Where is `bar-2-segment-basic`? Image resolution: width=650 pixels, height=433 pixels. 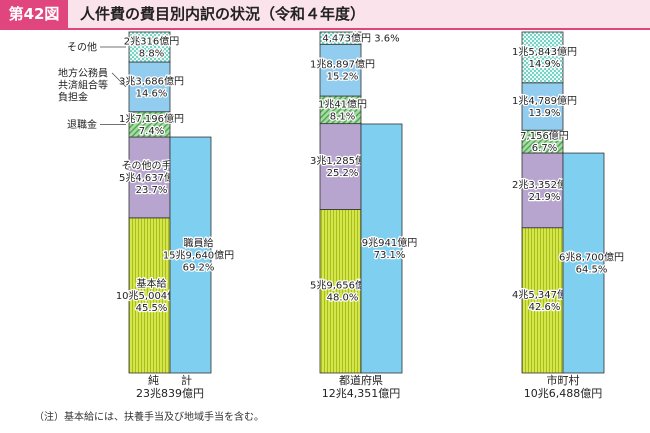 bar-2-segment-basic is located at coordinates (542, 300).